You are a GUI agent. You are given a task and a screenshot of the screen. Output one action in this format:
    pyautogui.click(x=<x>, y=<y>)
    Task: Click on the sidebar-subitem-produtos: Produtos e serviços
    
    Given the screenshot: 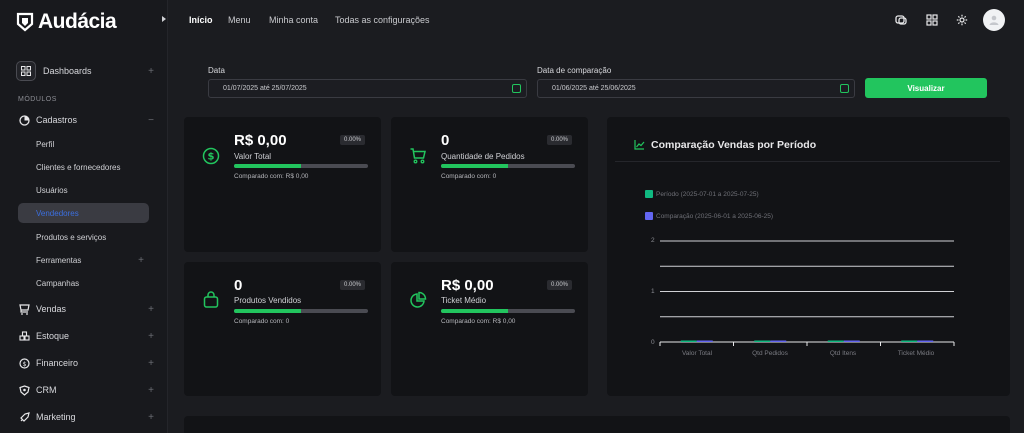 What is the action you would take?
    pyautogui.click(x=71, y=237)
    